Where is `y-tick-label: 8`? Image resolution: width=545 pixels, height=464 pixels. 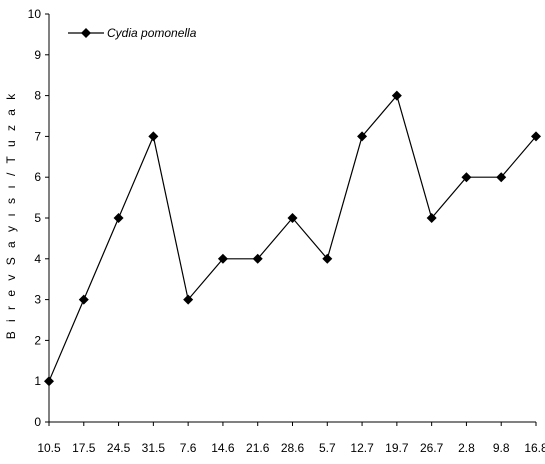
y-tick-label: 8 is located at coordinates (37, 96).